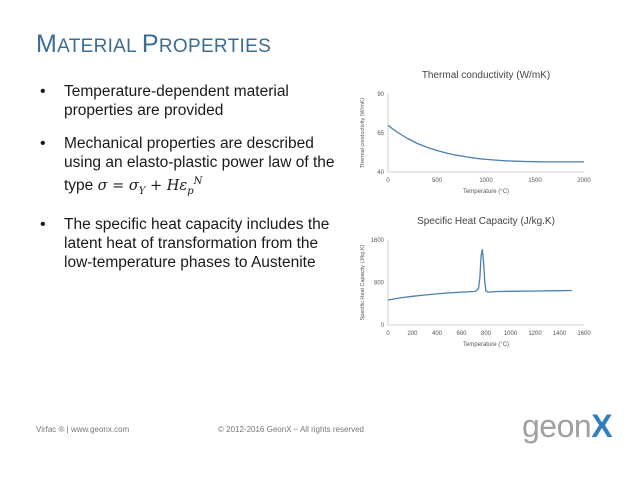 This screenshot has height=479, width=638. I want to click on y-tick-label: 0, so click(383, 326).